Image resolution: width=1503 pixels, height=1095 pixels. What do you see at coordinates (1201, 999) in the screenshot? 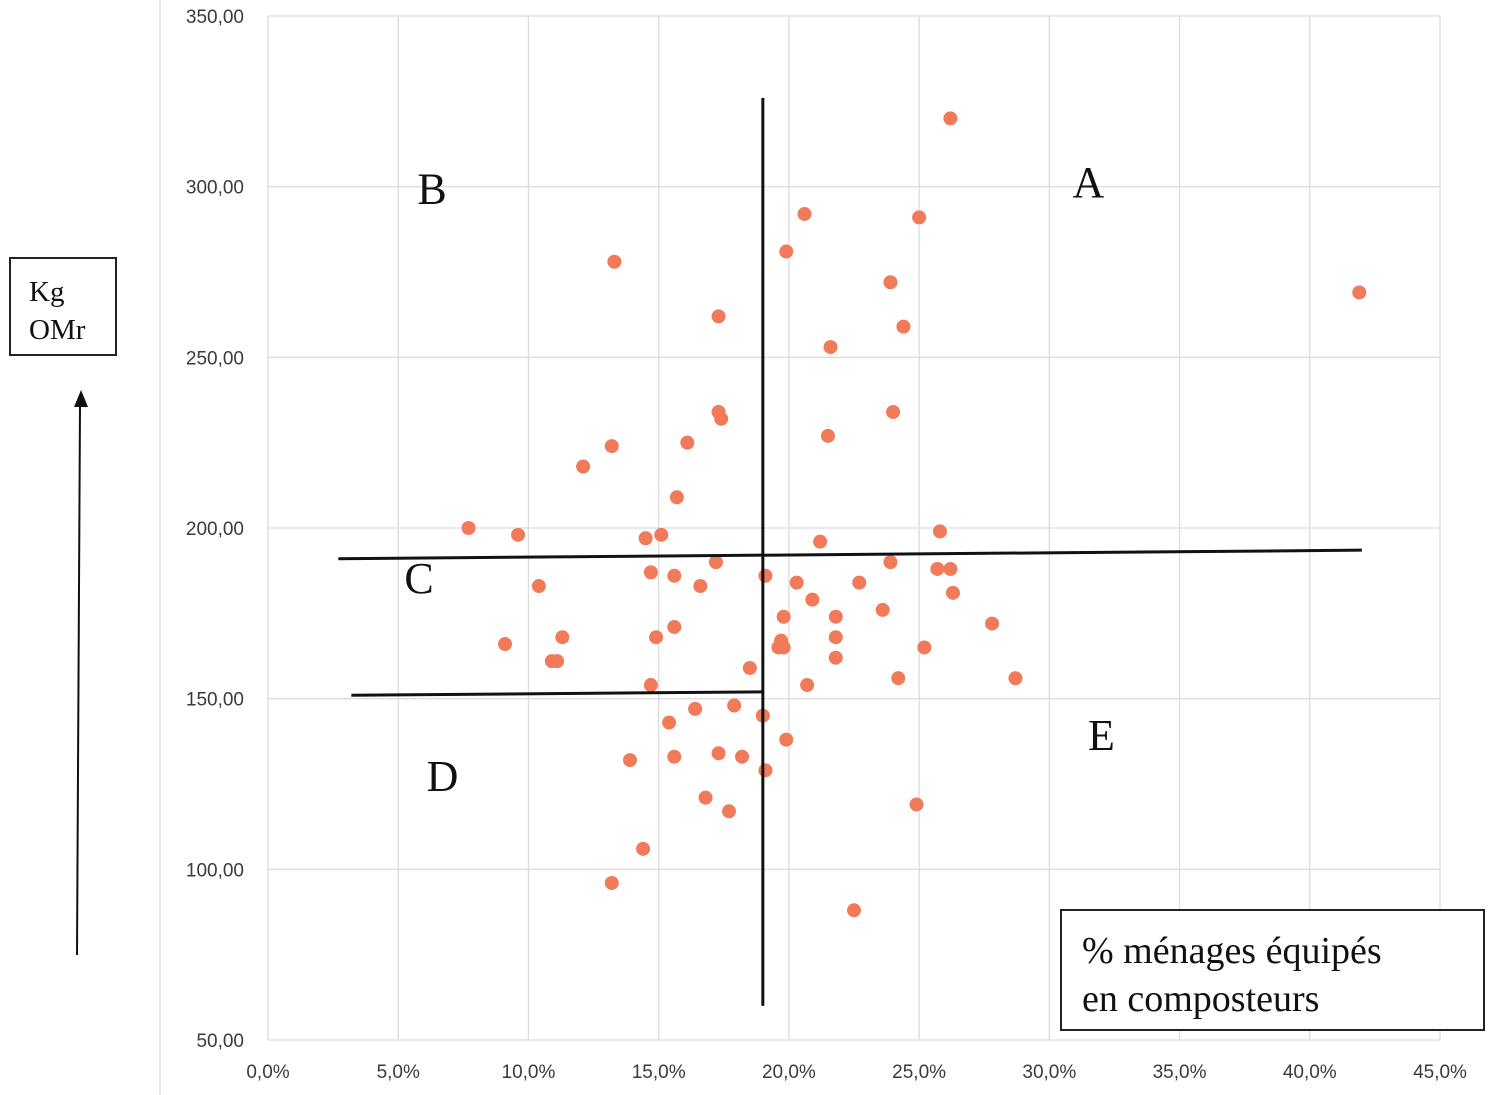
I see `x-axis-label-line-2: en composteurs` at bounding box center [1201, 999].